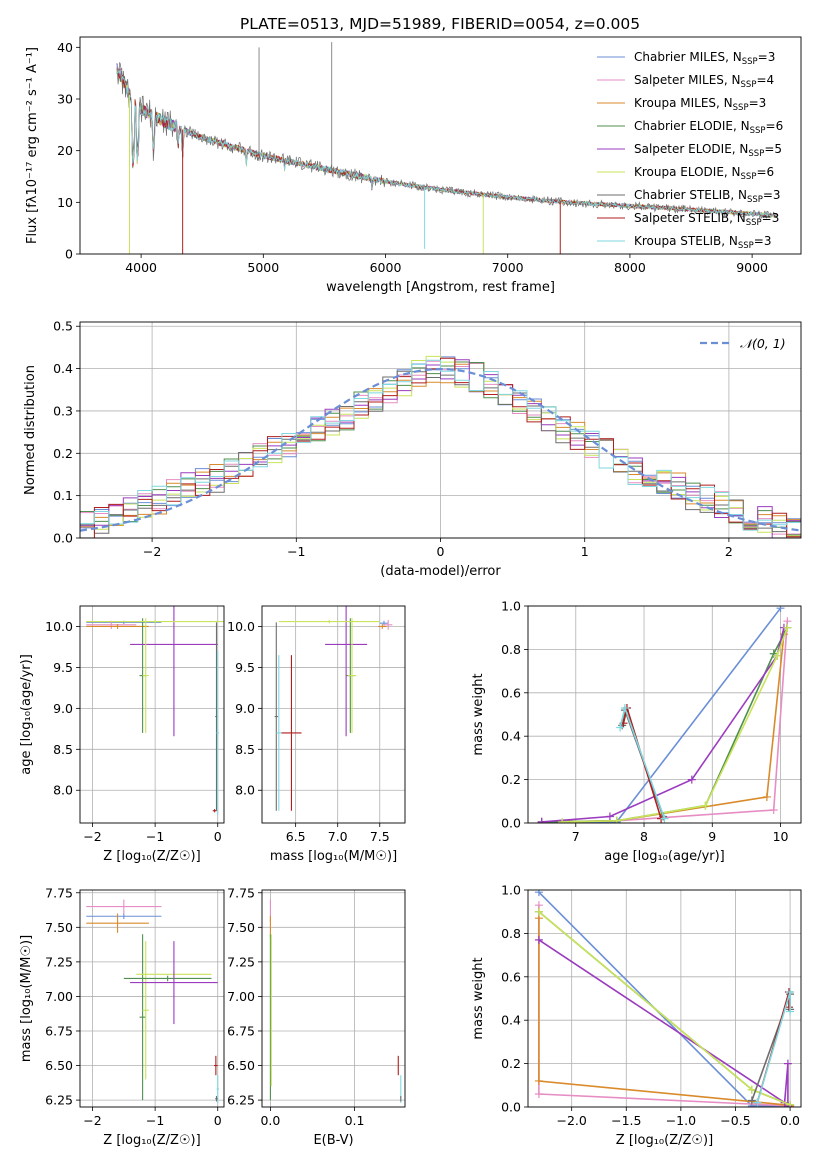  Describe the element at coordinates (65, 202) in the screenshot. I see `y-tick-label: 10` at that location.